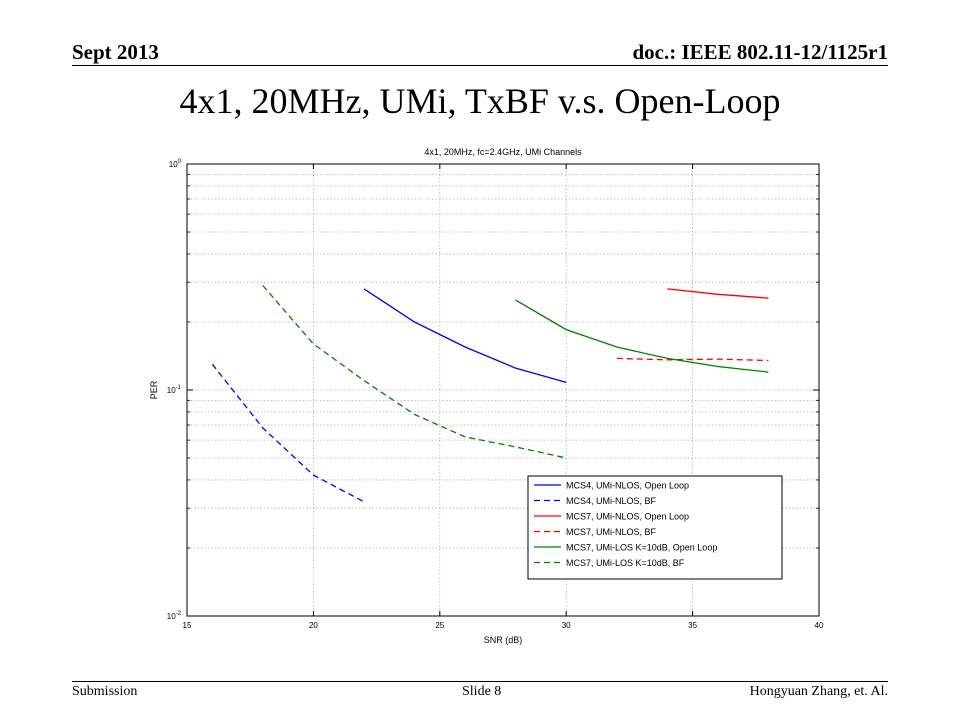  Describe the element at coordinates (439, 625) in the screenshot. I see `x-tick-label: 25` at that location.